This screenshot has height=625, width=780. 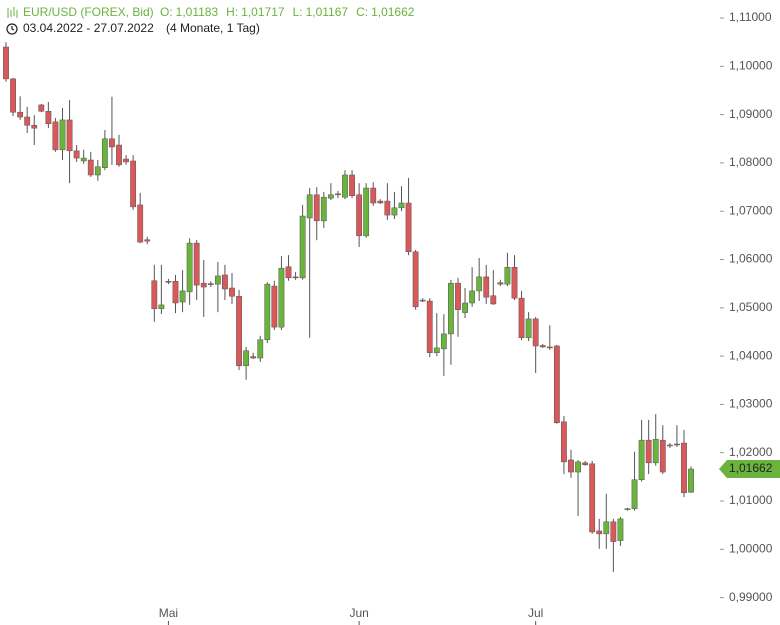 I want to click on y-tick-label: 1,04000, so click(x=751, y=355).